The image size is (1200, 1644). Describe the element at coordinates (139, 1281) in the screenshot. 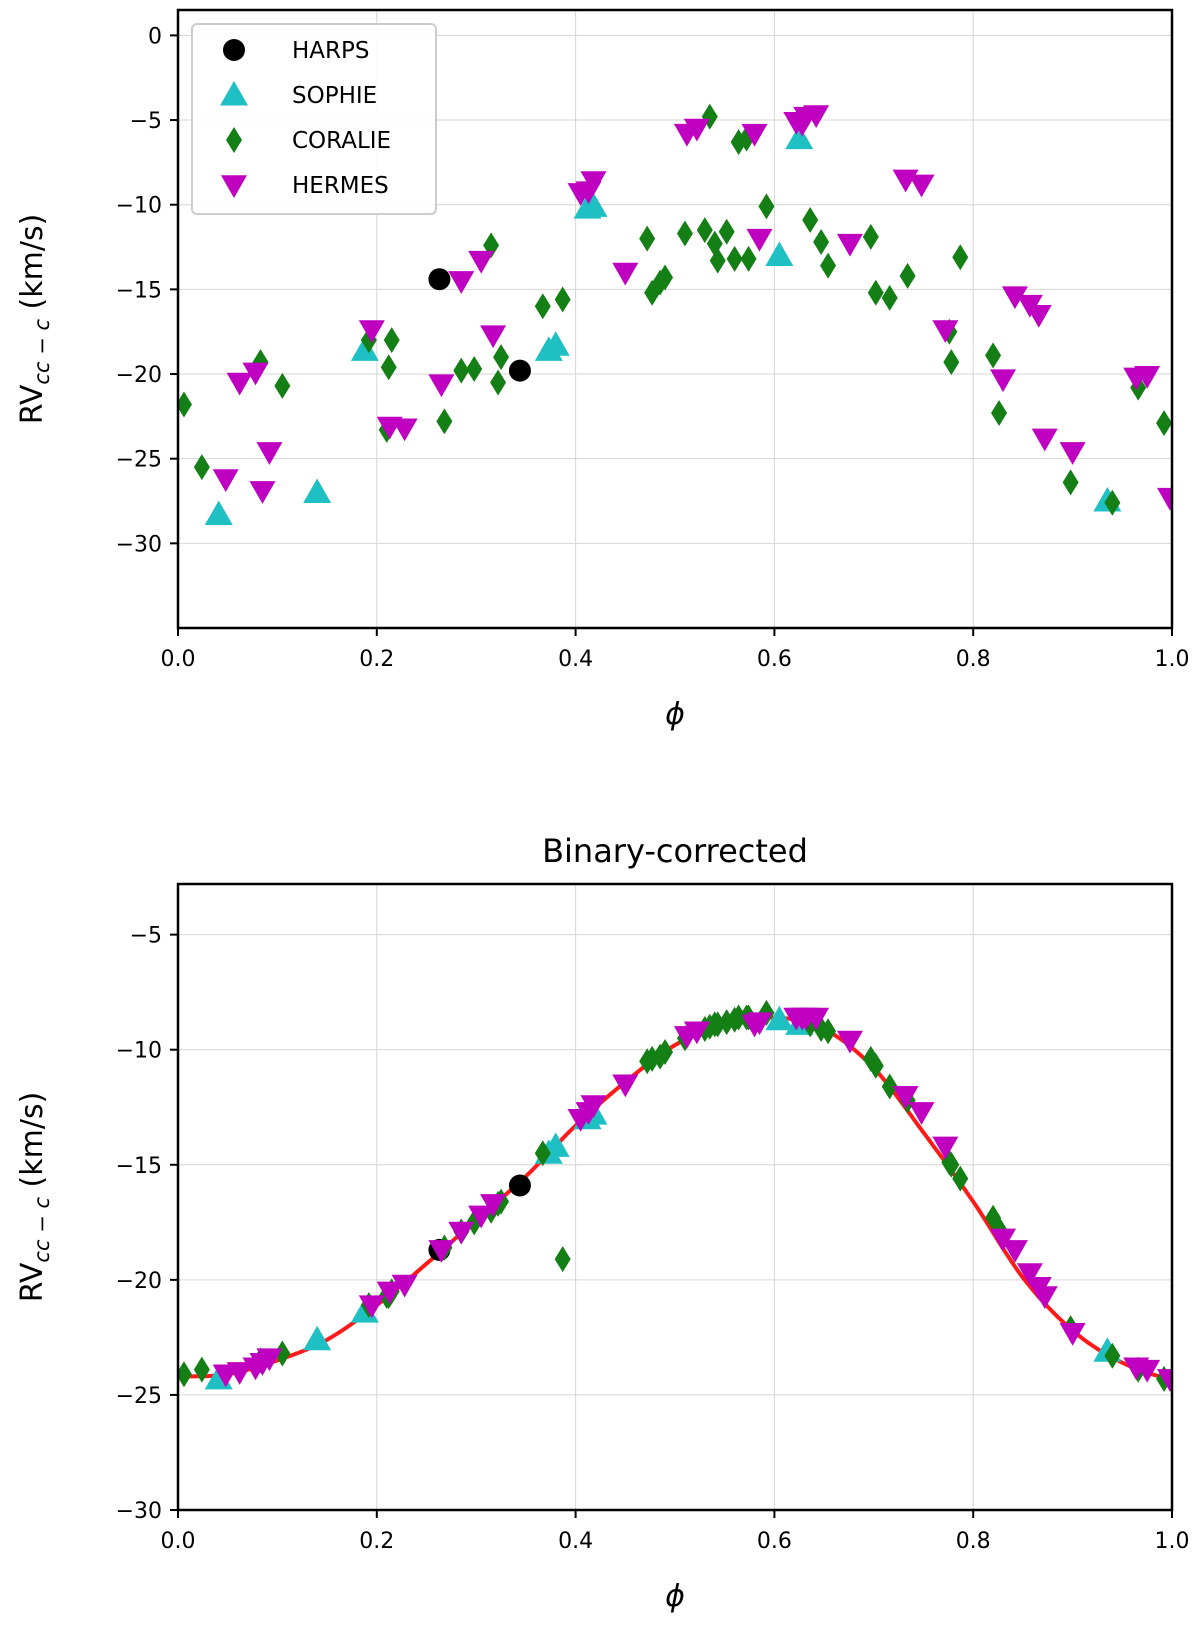

I see `y-tick-label-3: −20` at that location.